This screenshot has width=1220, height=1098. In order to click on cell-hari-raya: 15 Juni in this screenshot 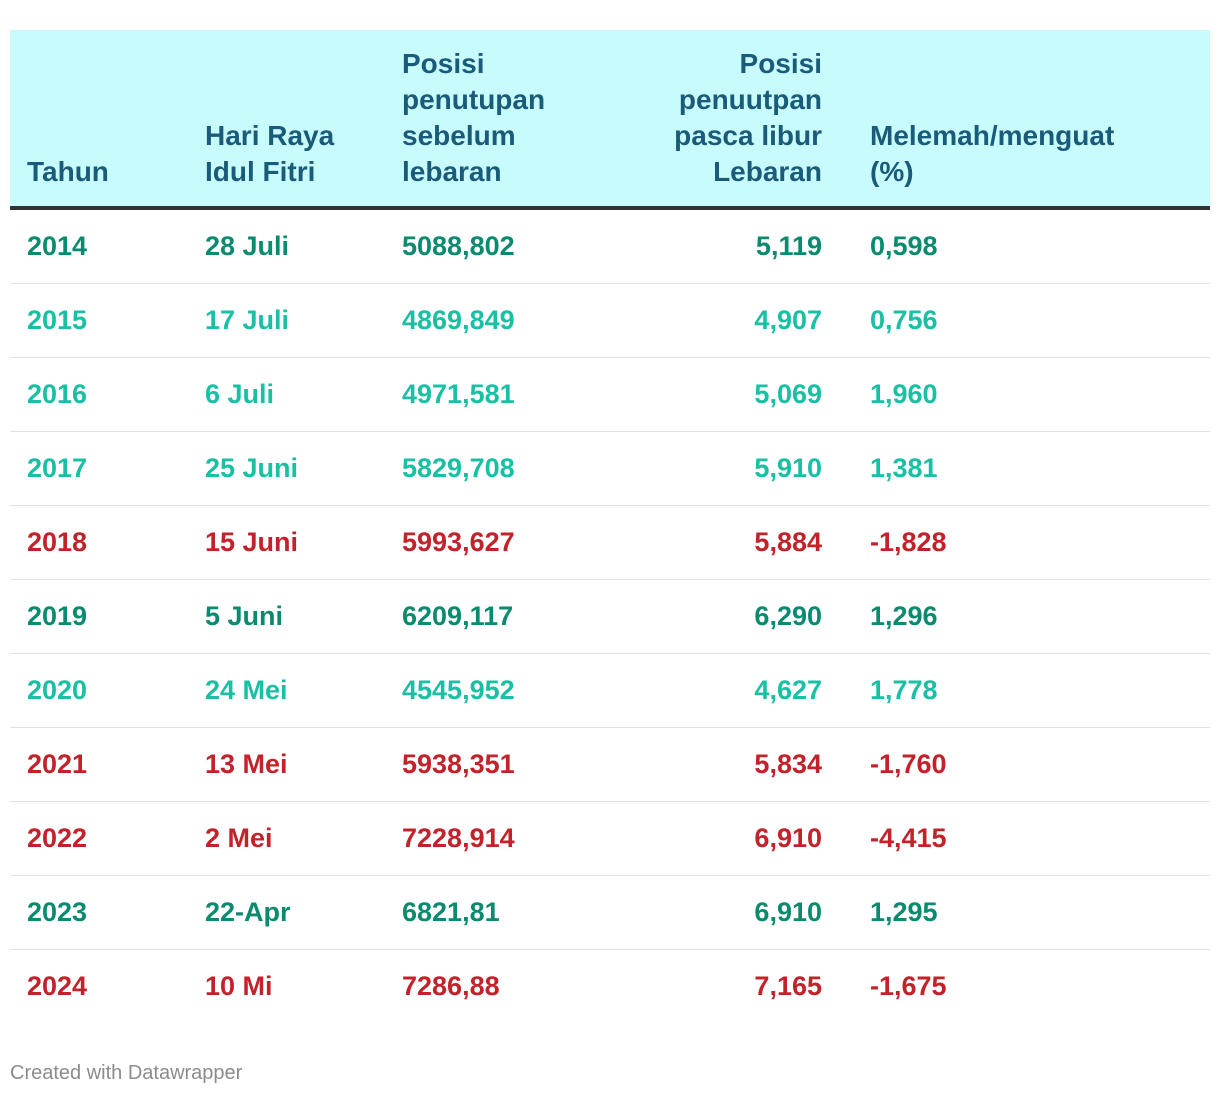, I will do `click(303, 542)`.